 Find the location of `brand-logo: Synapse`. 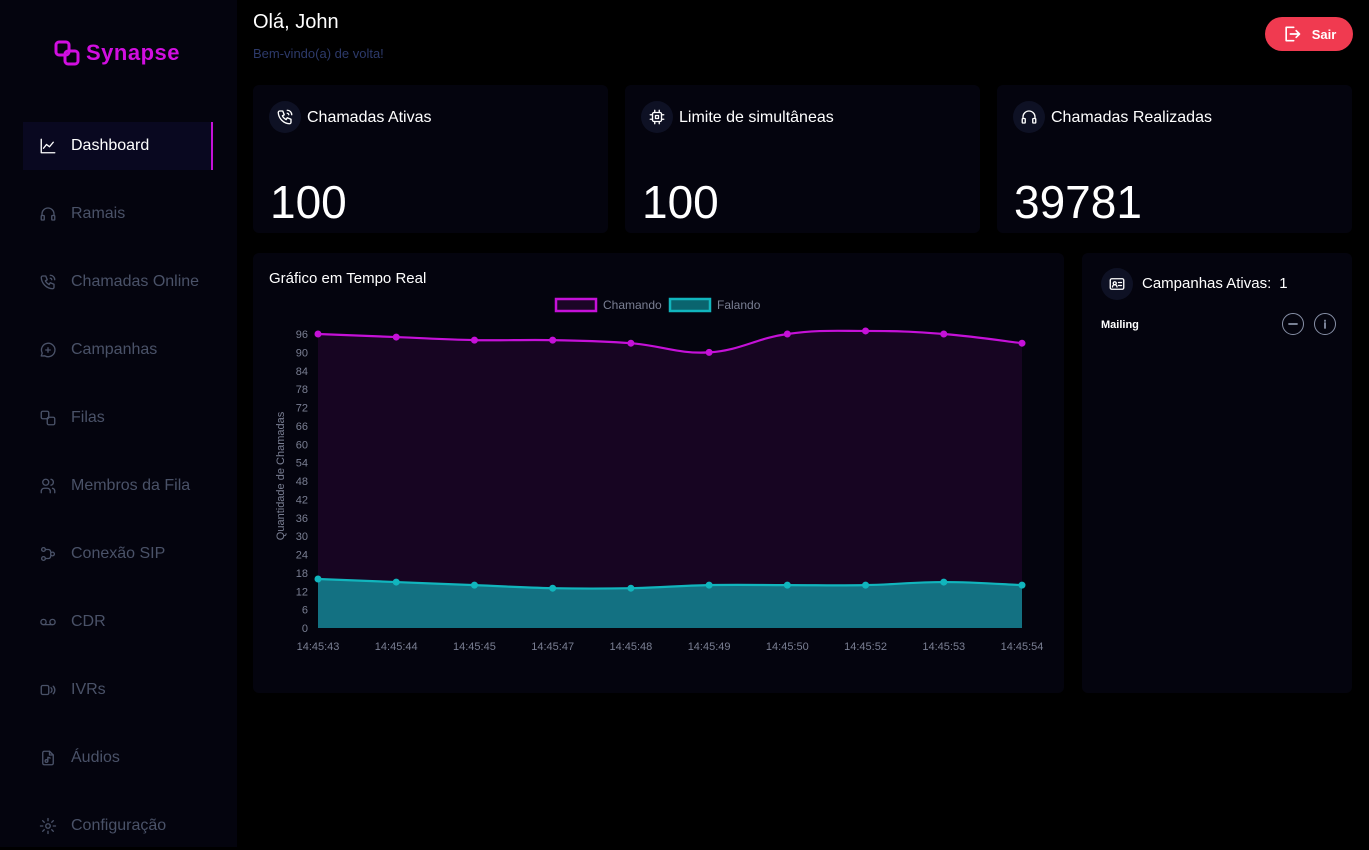

brand-logo: Synapse is located at coordinates (117, 53).